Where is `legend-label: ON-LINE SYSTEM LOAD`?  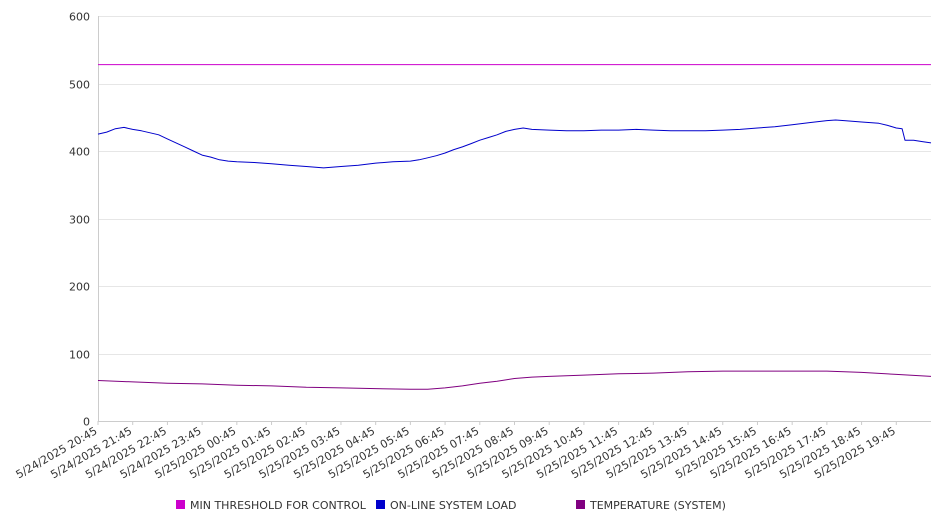 legend-label: ON-LINE SYSTEM LOAD is located at coordinates (453, 505).